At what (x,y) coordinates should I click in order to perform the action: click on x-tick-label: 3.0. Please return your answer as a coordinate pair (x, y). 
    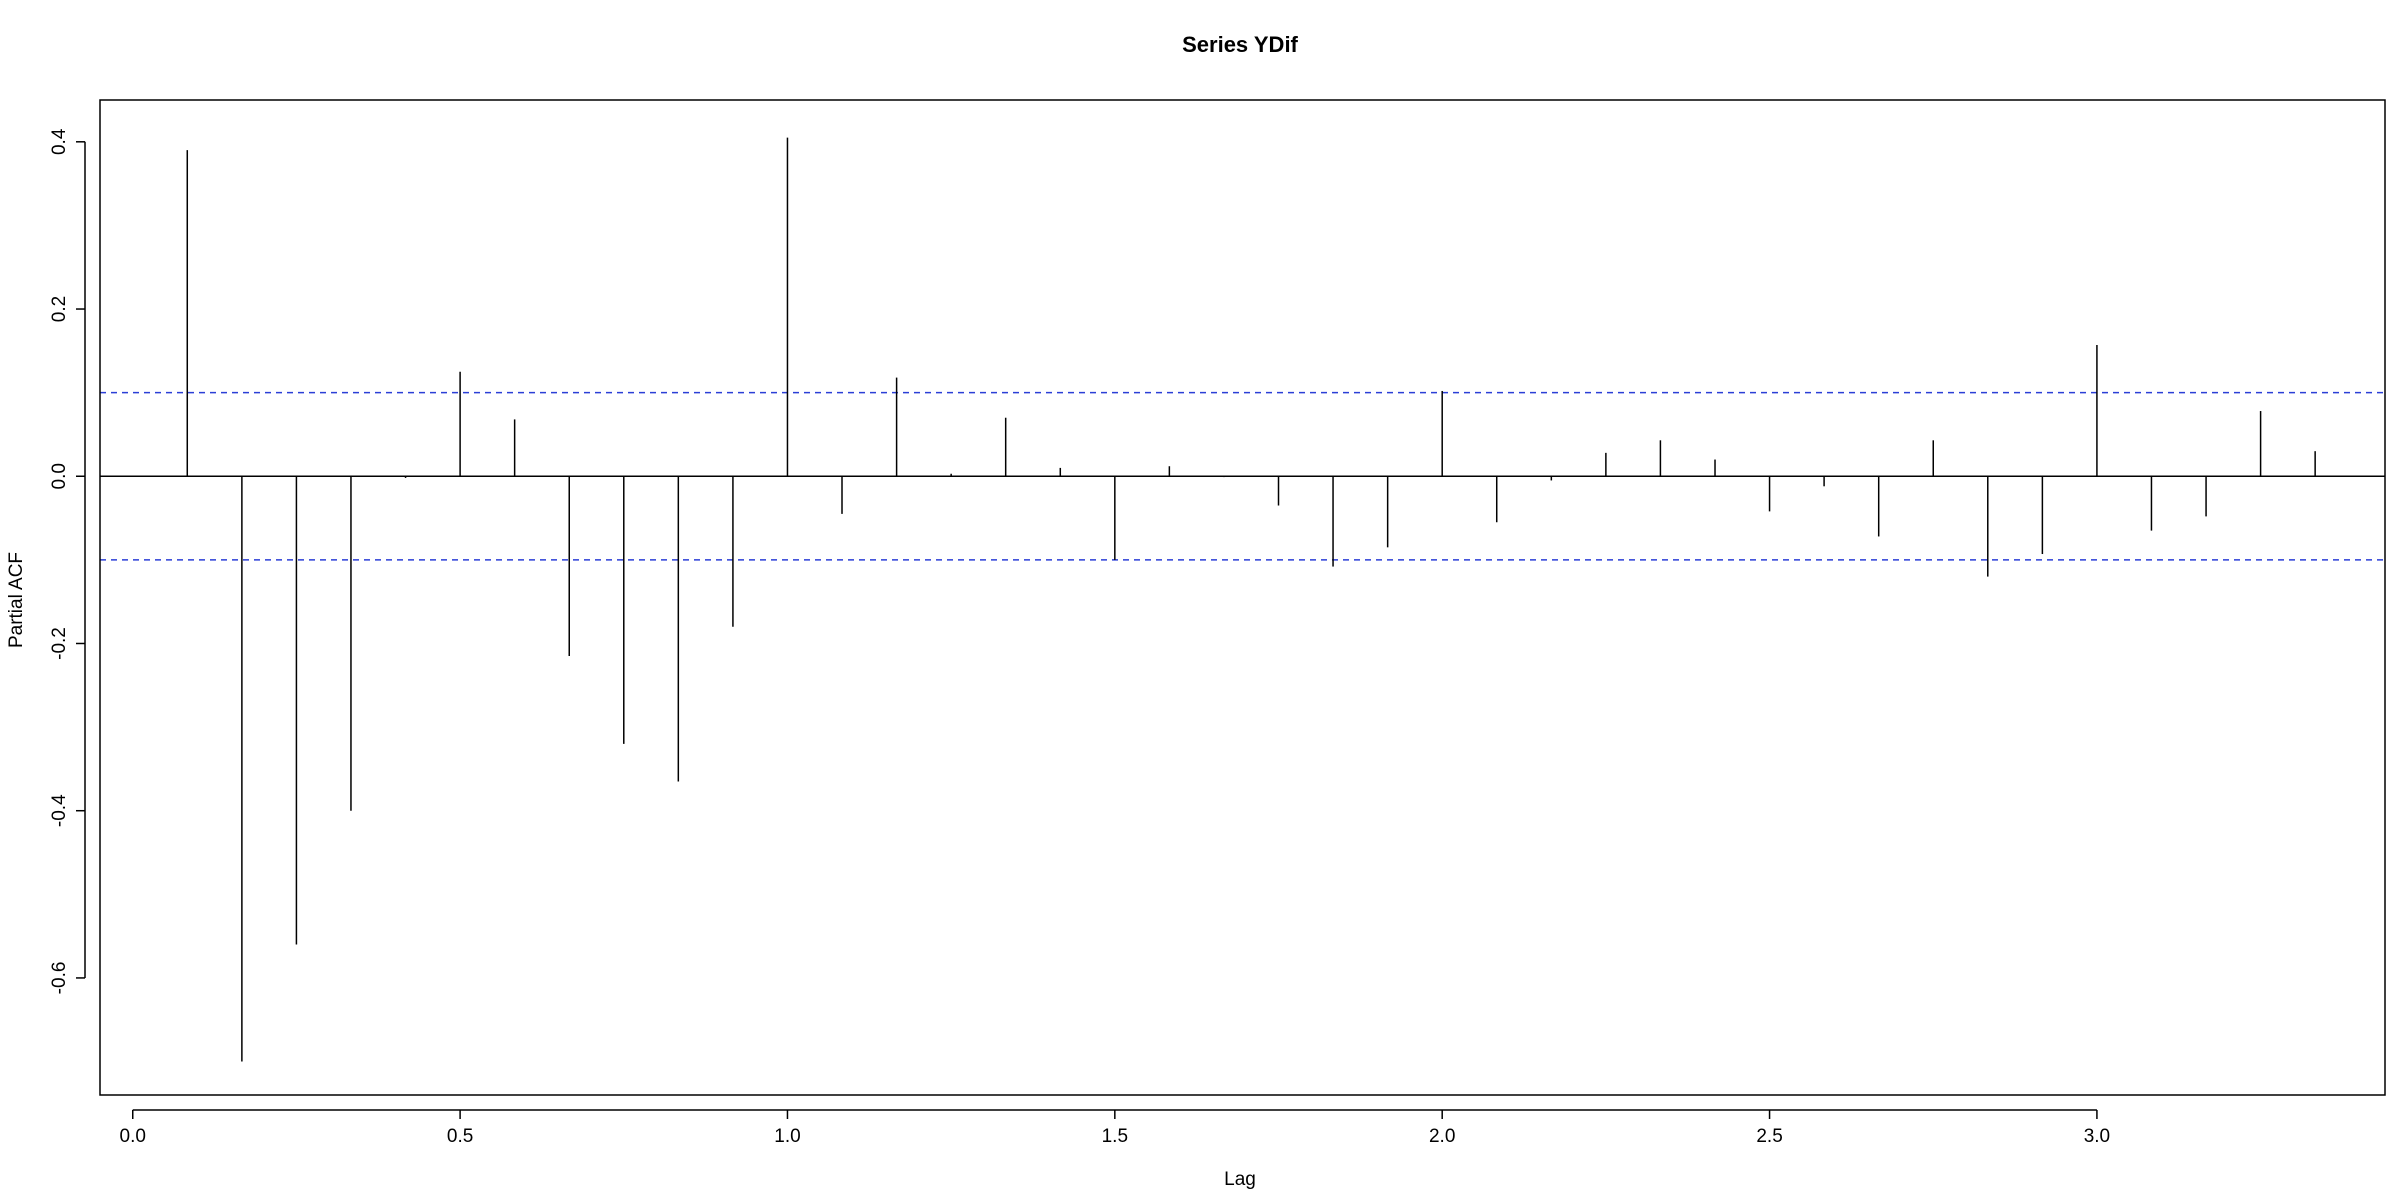
    Looking at the image, I should click on (2097, 1136).